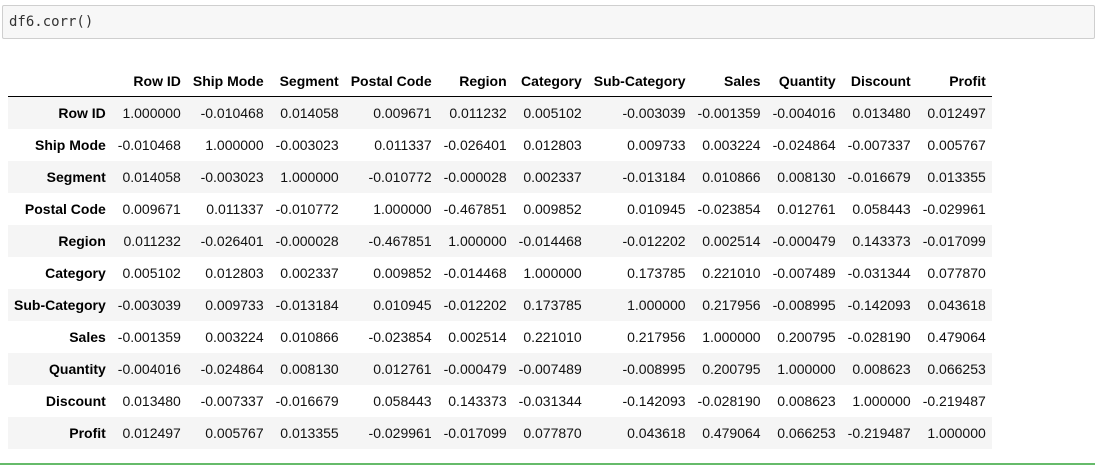 This screenshot has height=466, width=1095. What do you see at coordinates (731, 241) in the screenshot?
I see `table-cell: 0.002514` at bounding box center [731, 241].